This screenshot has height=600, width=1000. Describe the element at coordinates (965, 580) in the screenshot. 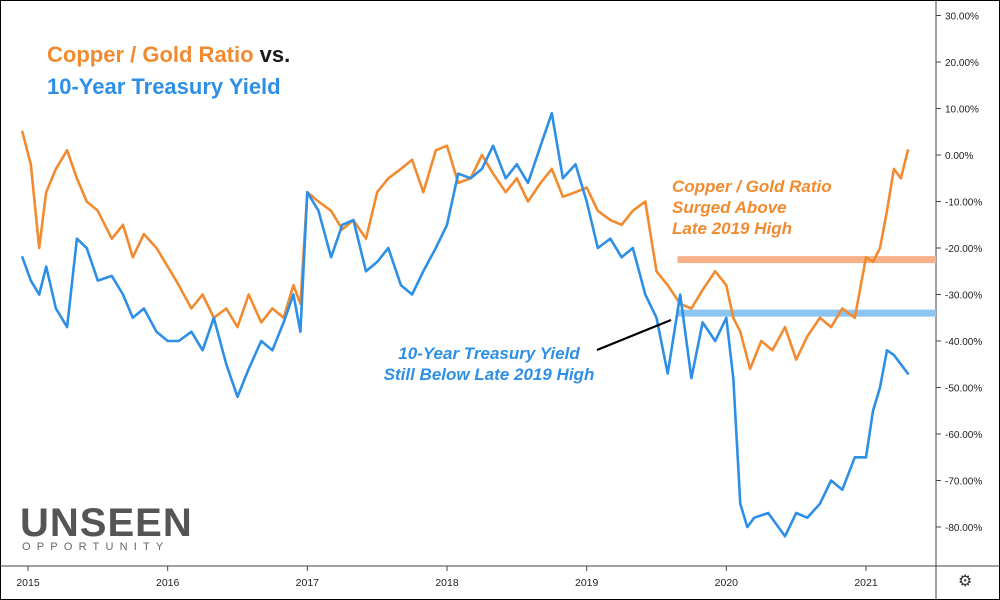

I see `gear-icon: ⚙` at that location.